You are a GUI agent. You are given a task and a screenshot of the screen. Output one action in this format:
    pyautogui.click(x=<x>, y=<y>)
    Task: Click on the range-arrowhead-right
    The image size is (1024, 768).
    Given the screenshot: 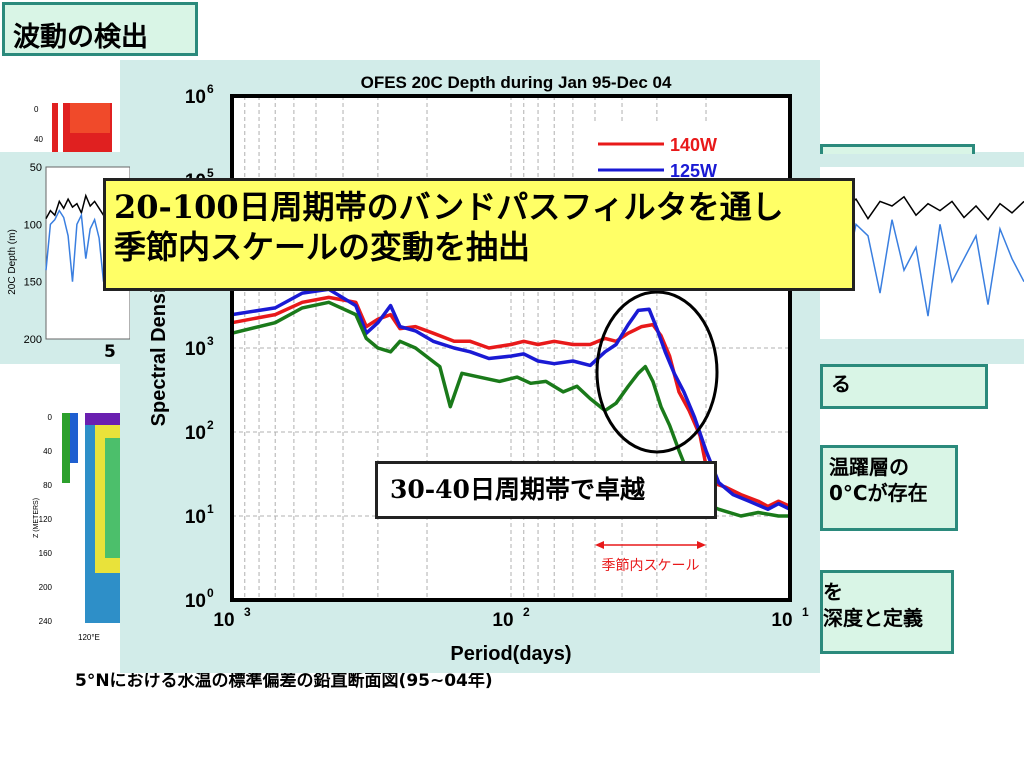 What is the action you would take?
    pyautogui.click(x=702, y=545)
    